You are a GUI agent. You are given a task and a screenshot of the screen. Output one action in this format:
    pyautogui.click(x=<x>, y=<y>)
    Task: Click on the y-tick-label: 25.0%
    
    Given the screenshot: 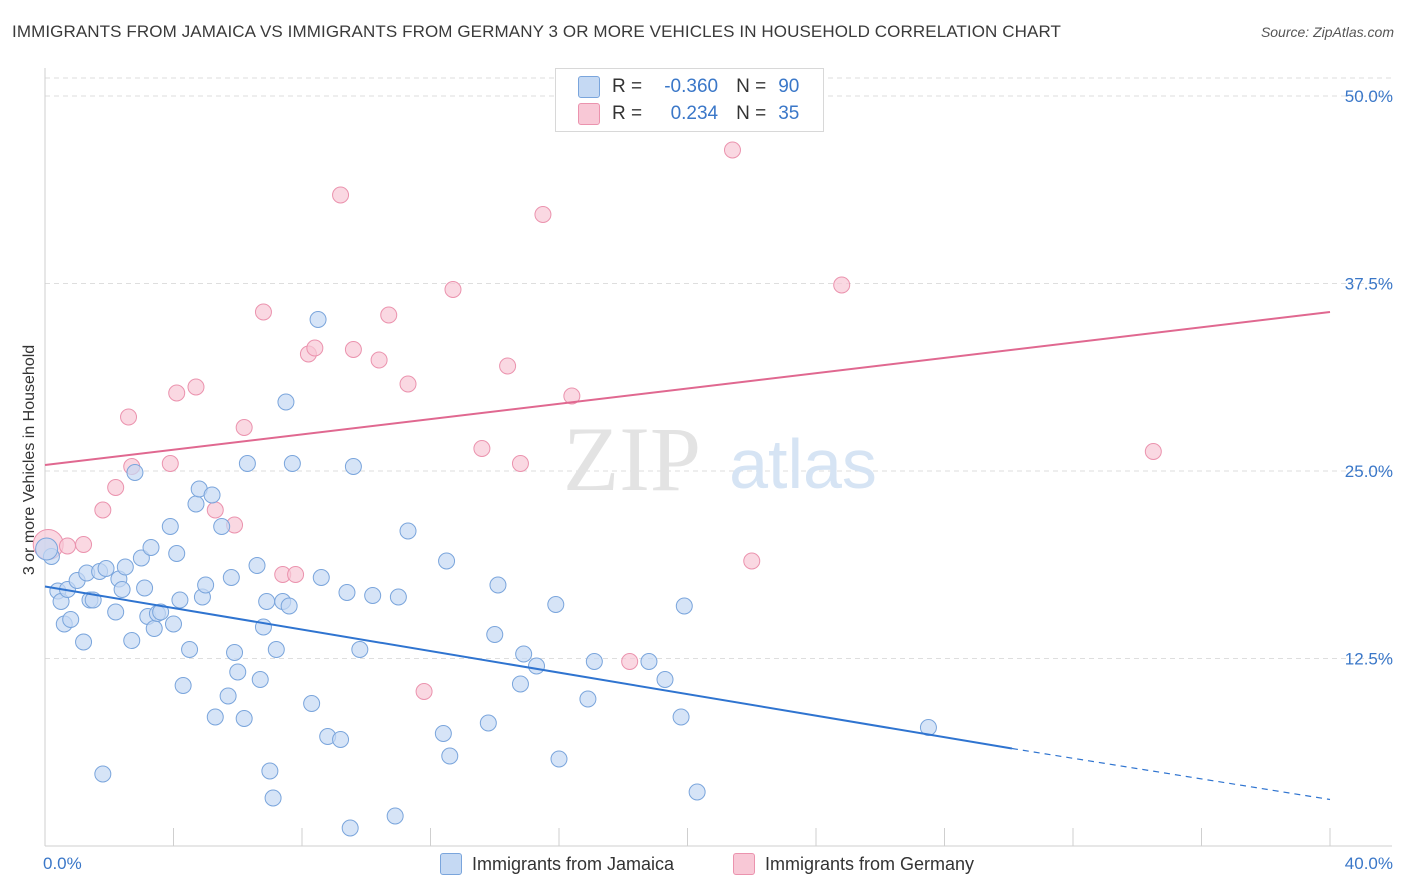 What is the action you would take?
    pyautogui.click(x=1369, y=471)
    